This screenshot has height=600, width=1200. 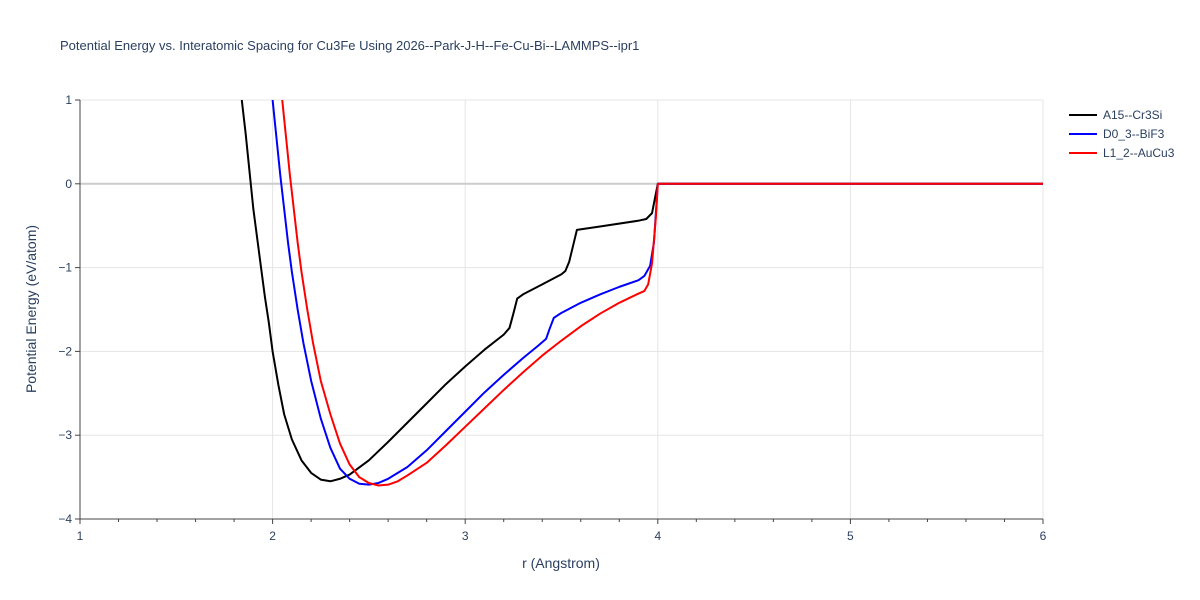 I want to click on x-tick-label: 4, so click(x=657, y=536).